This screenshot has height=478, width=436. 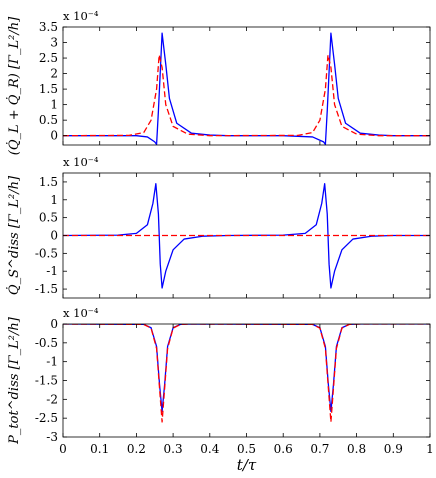 I want to click on y-tick-label: 3, so click(x=54, y=43).